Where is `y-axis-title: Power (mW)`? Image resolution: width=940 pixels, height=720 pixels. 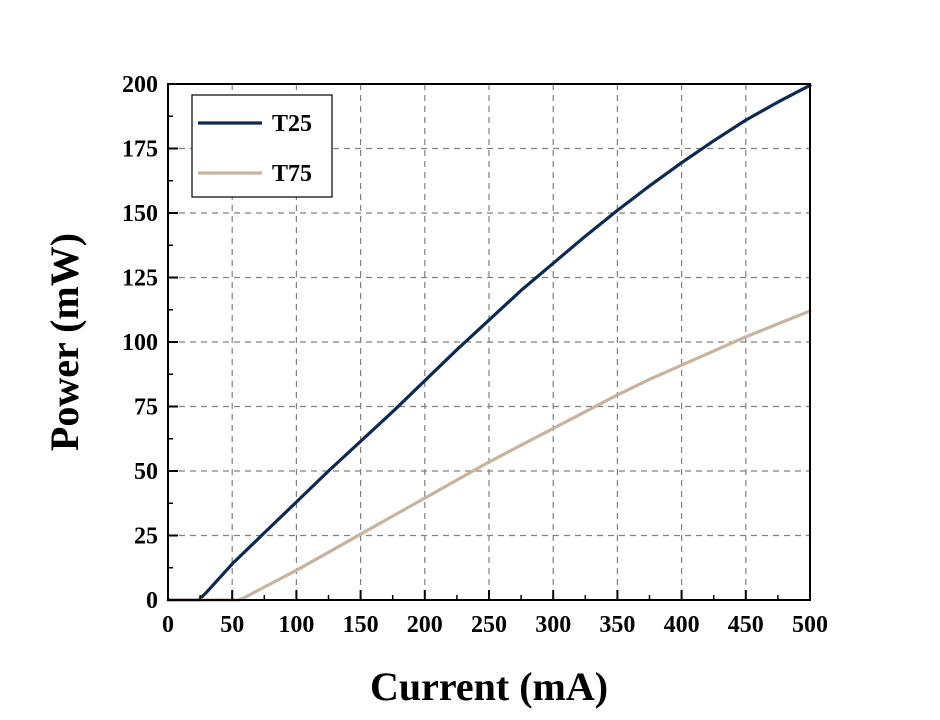 y-axis-title: Power (mW) is located at coordinates (64, 342).